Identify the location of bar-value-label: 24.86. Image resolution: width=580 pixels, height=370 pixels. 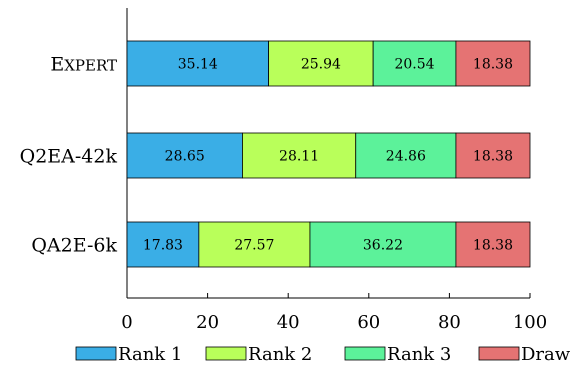
(406, 157).